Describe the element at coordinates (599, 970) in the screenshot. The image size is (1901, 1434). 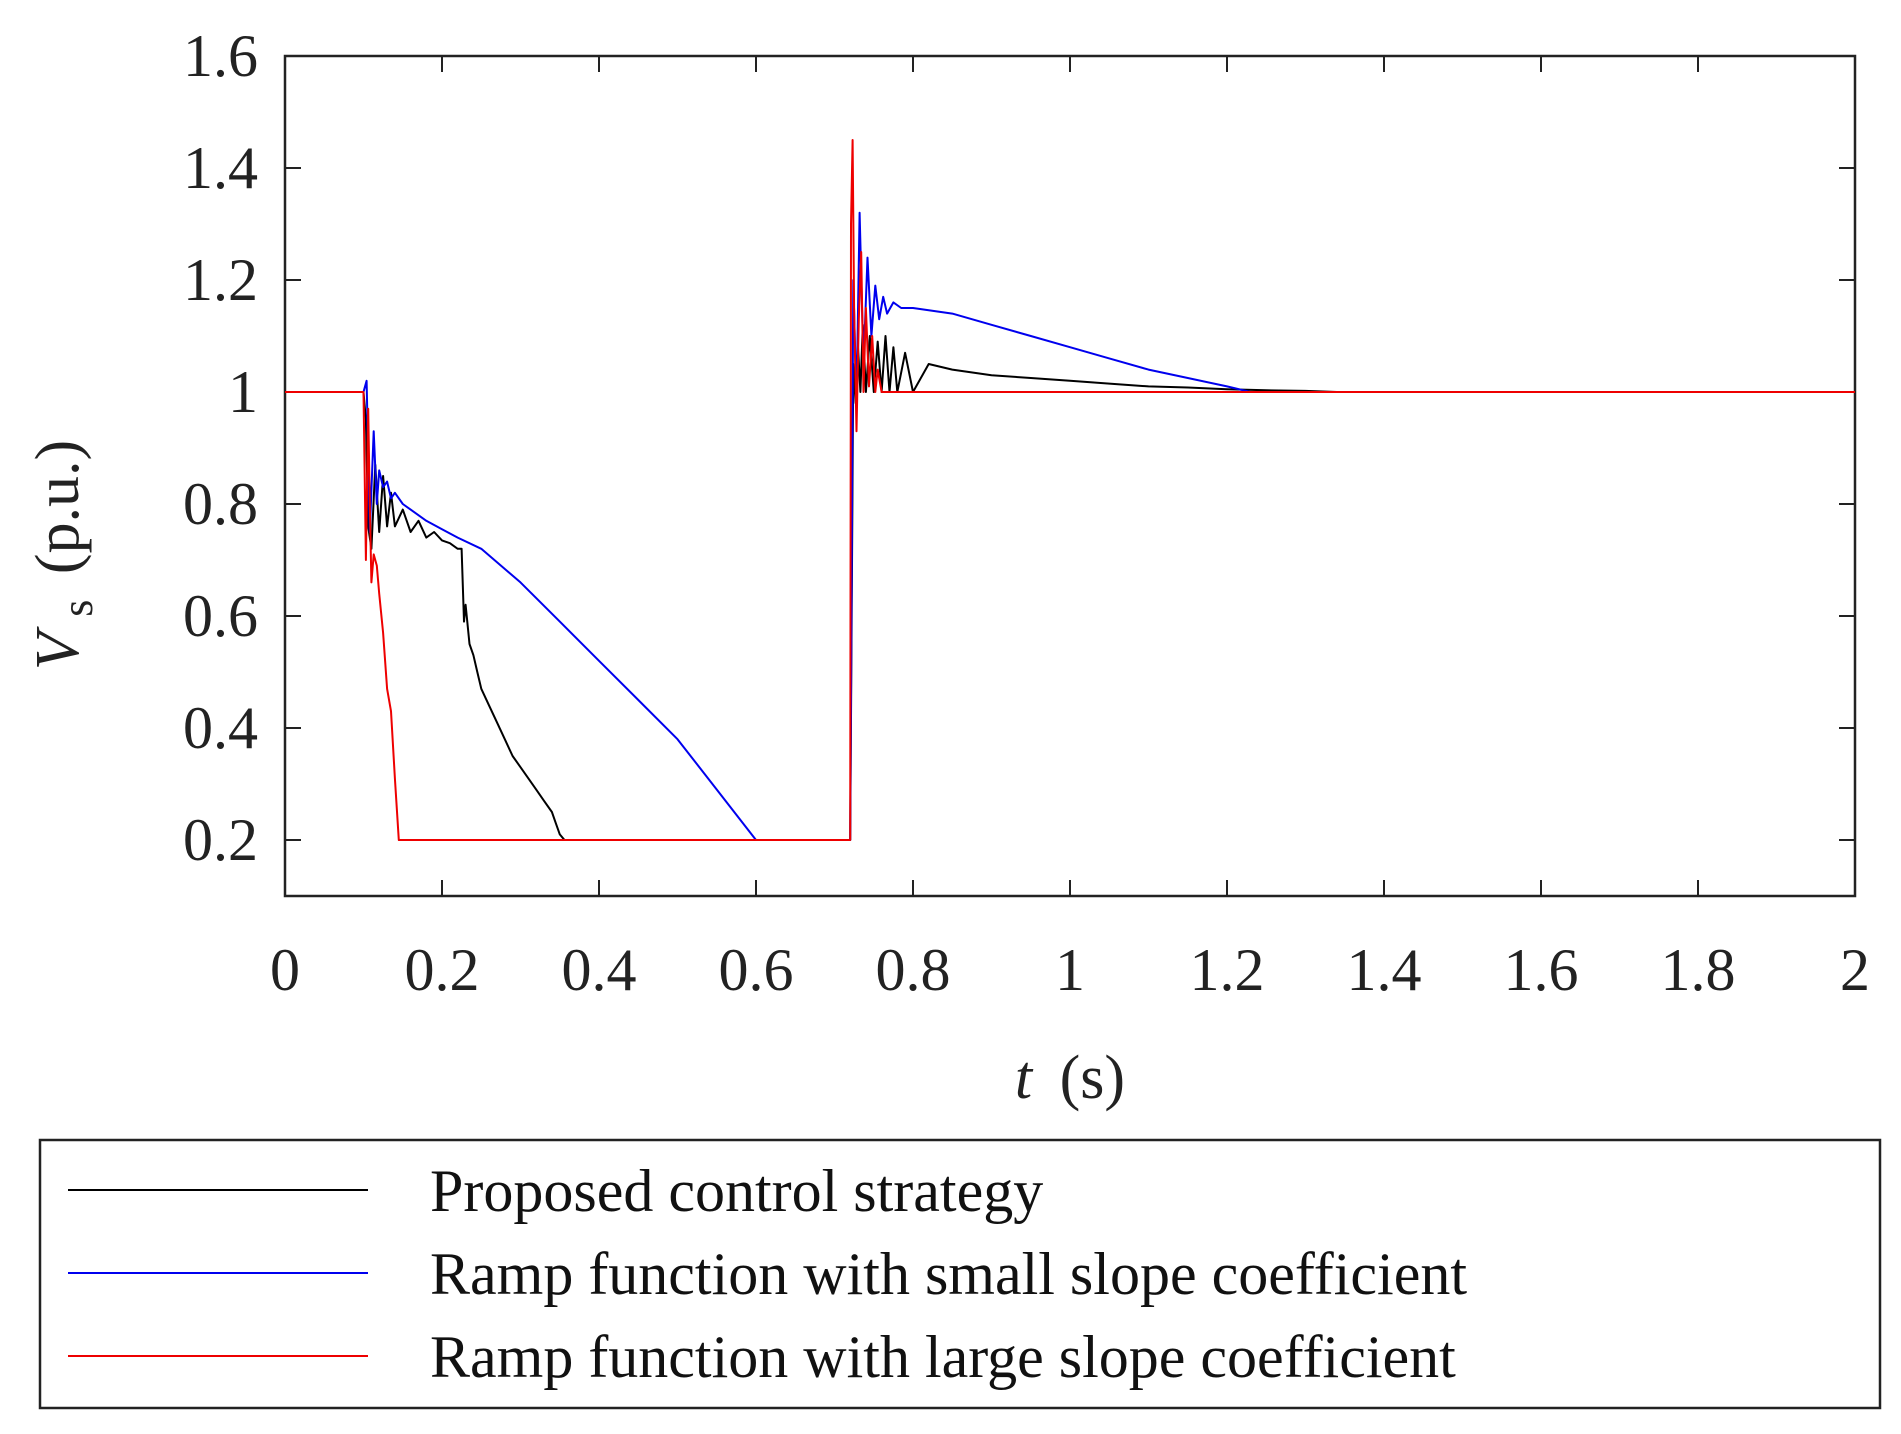
I see `x-tick-label: 0.4` at that location.